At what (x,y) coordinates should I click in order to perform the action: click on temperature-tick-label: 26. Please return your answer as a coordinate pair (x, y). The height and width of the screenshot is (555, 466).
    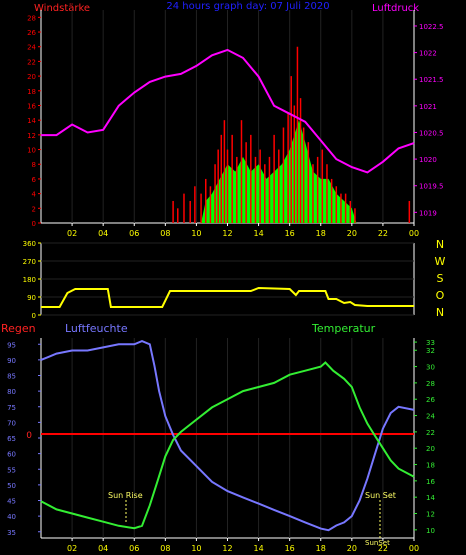
    Looking at the image, I should click on (430, 400).